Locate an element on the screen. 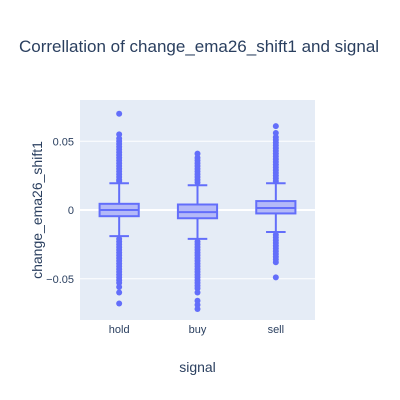 The width and height of the screenshot is (400, 400). x-tick-label-sell: sell is located at coordinates (276, 330).